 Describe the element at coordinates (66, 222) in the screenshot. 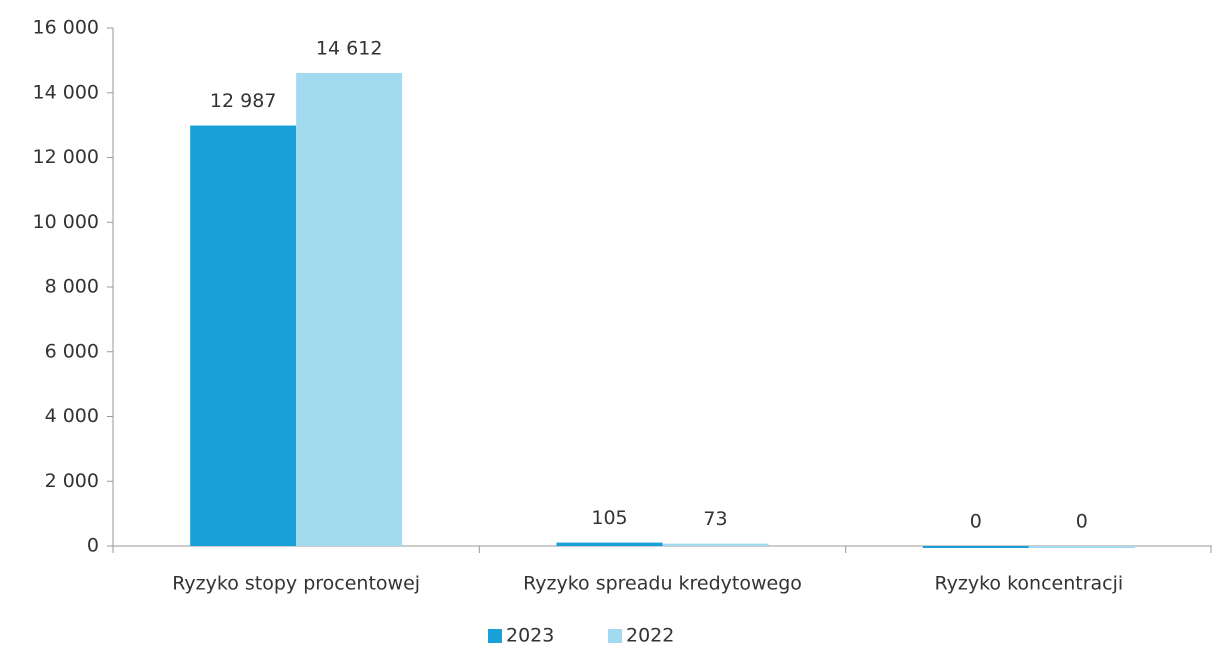

I see `y-tick-label: 10 000` at that location.